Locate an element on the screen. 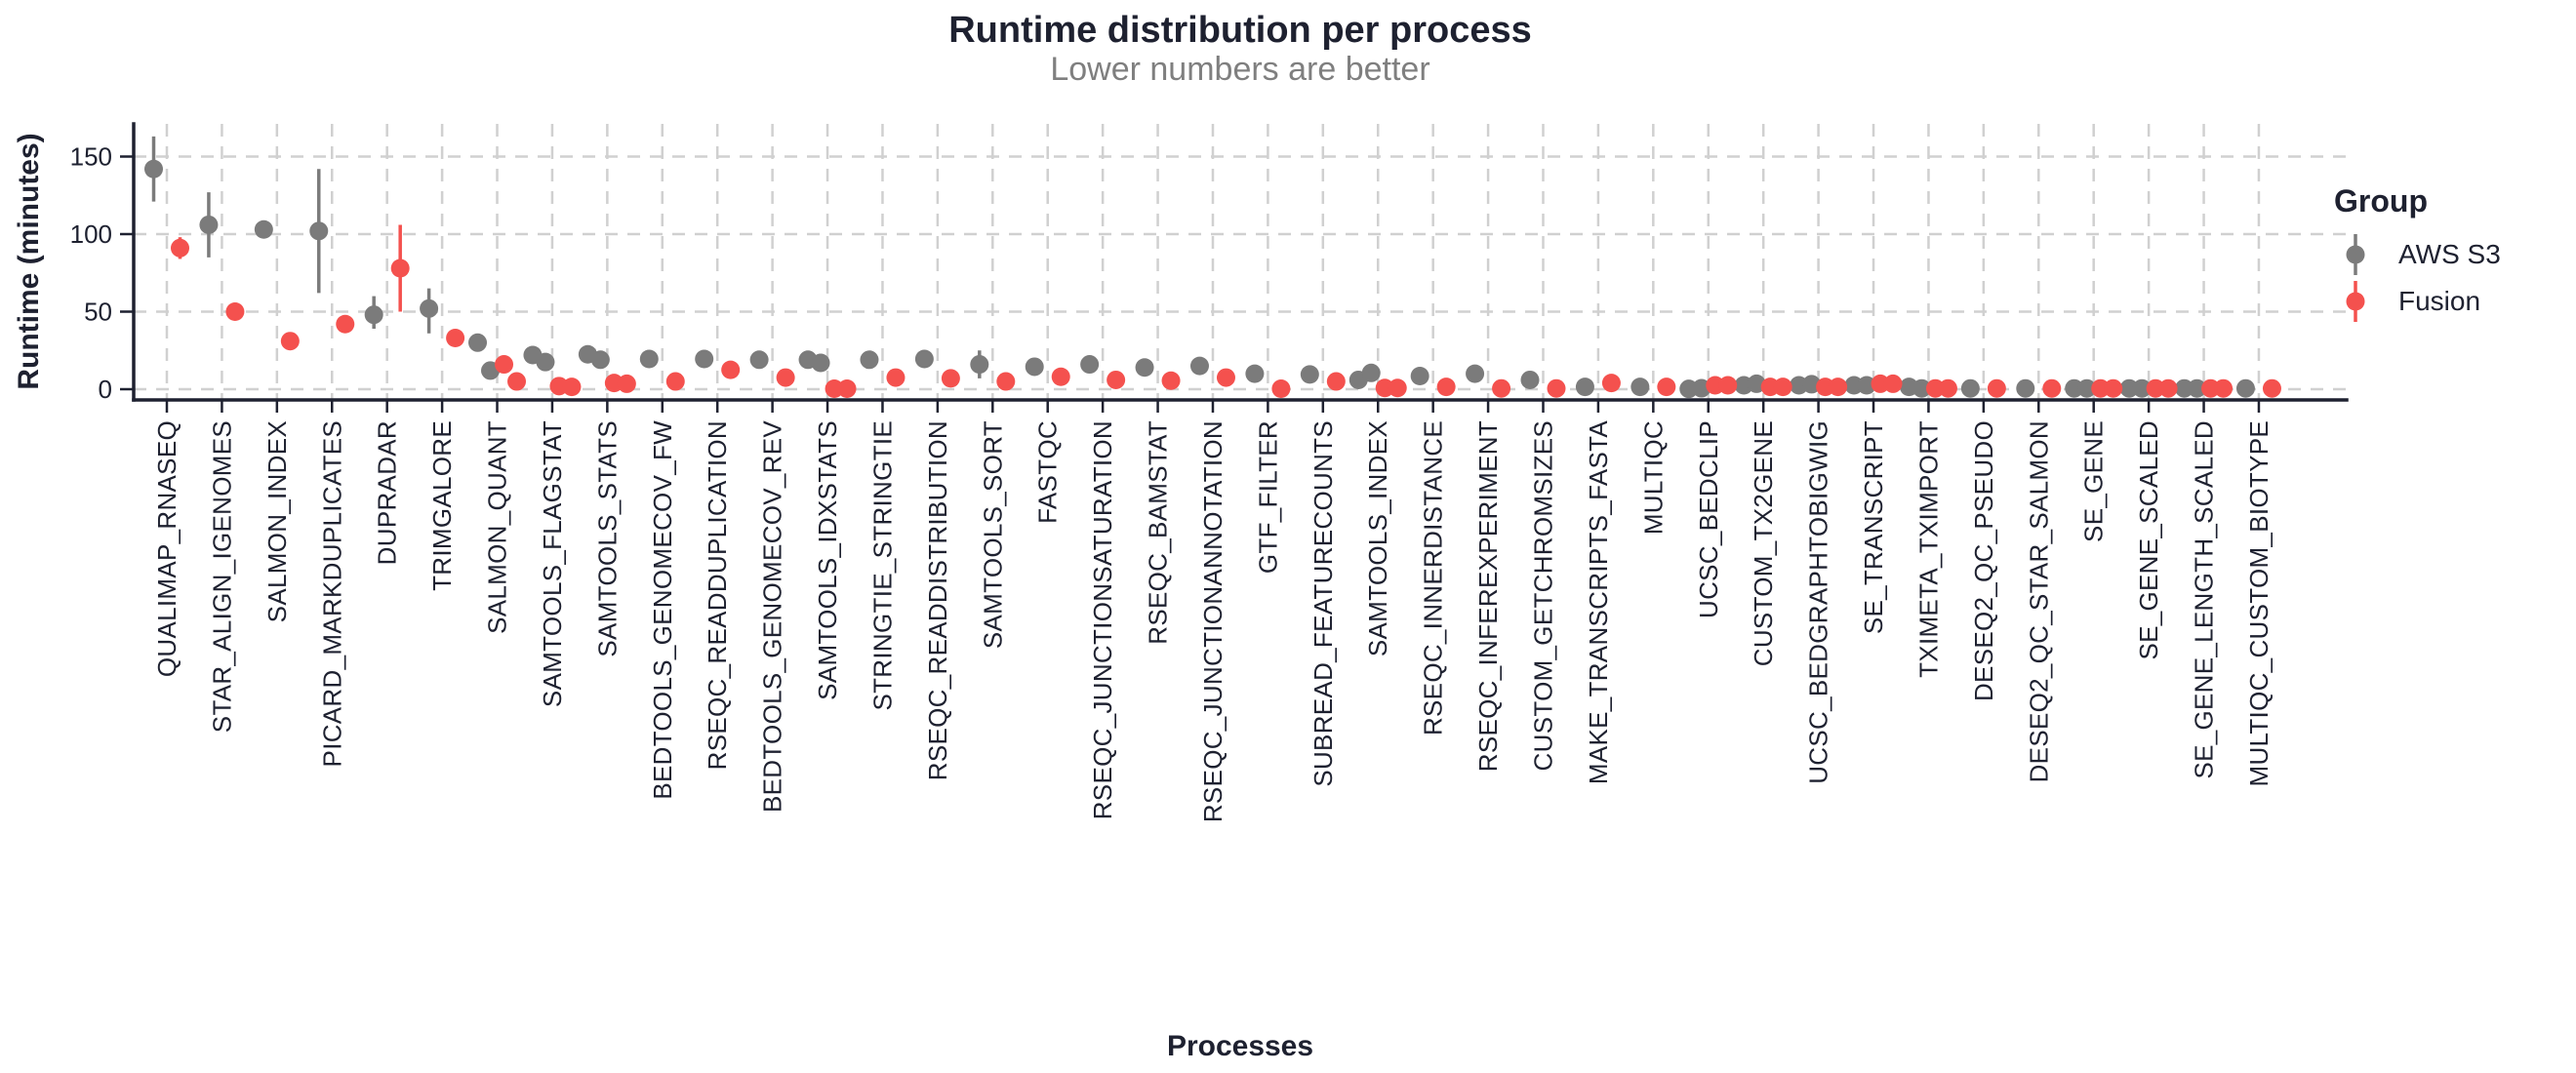 The width and height of the screenshot is (2576, 1073). x-category-label: MULTIQC is located at coordinates (1653, 477).